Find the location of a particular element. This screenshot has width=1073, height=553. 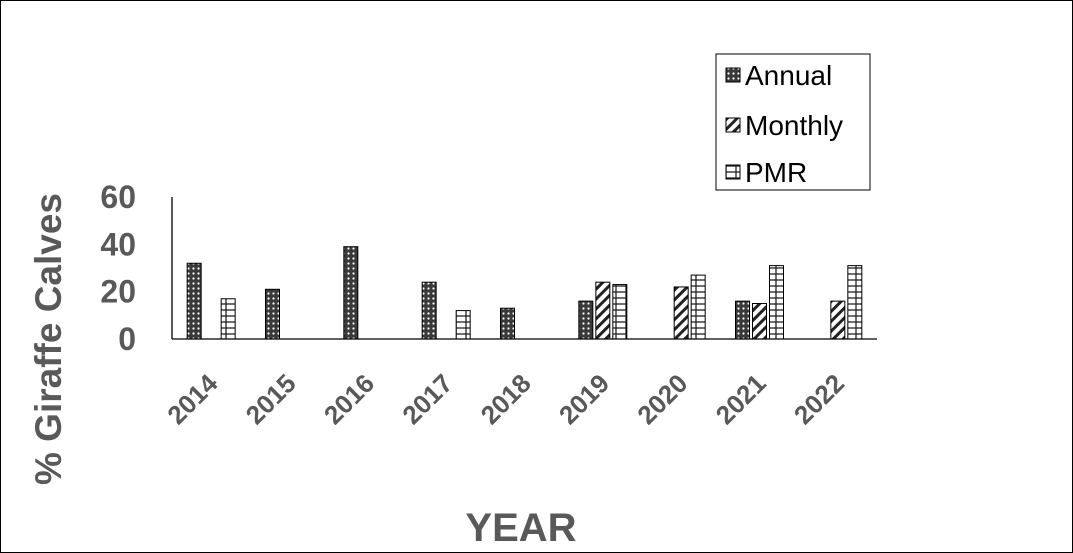

bar-annual-2018 is located at coordinates (507, 323).